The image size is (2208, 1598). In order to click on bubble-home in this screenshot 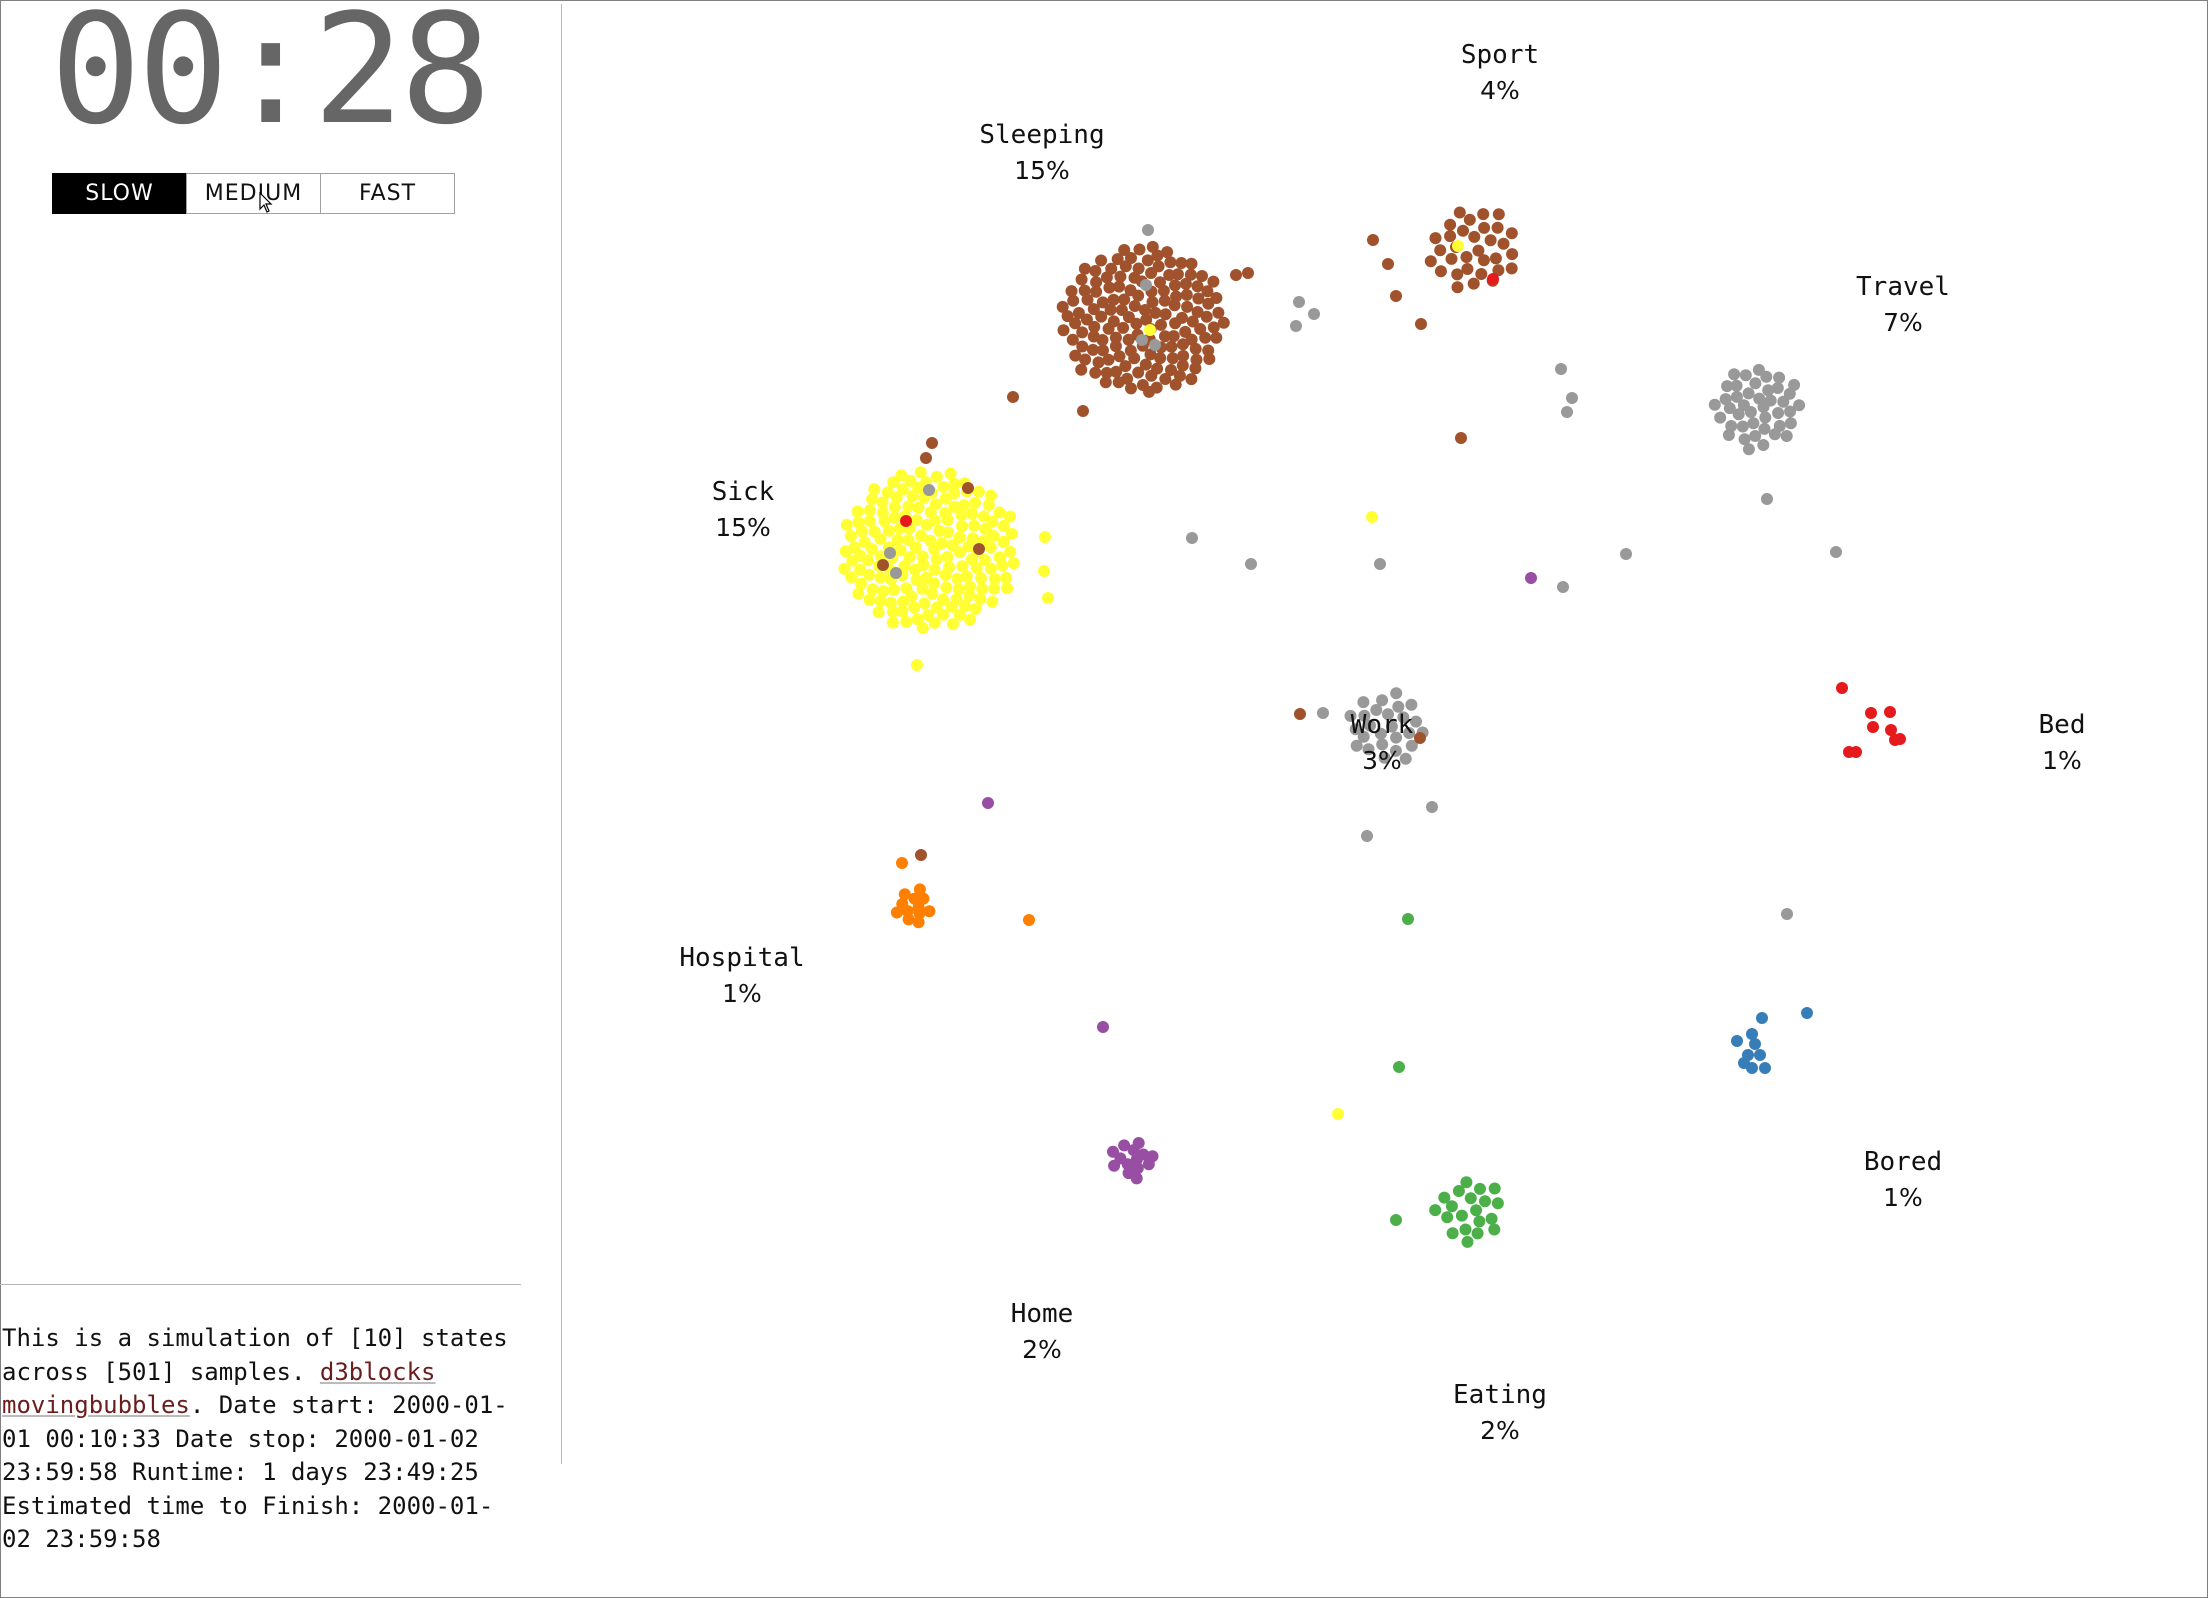, I will do `click(1136, 1178)`.